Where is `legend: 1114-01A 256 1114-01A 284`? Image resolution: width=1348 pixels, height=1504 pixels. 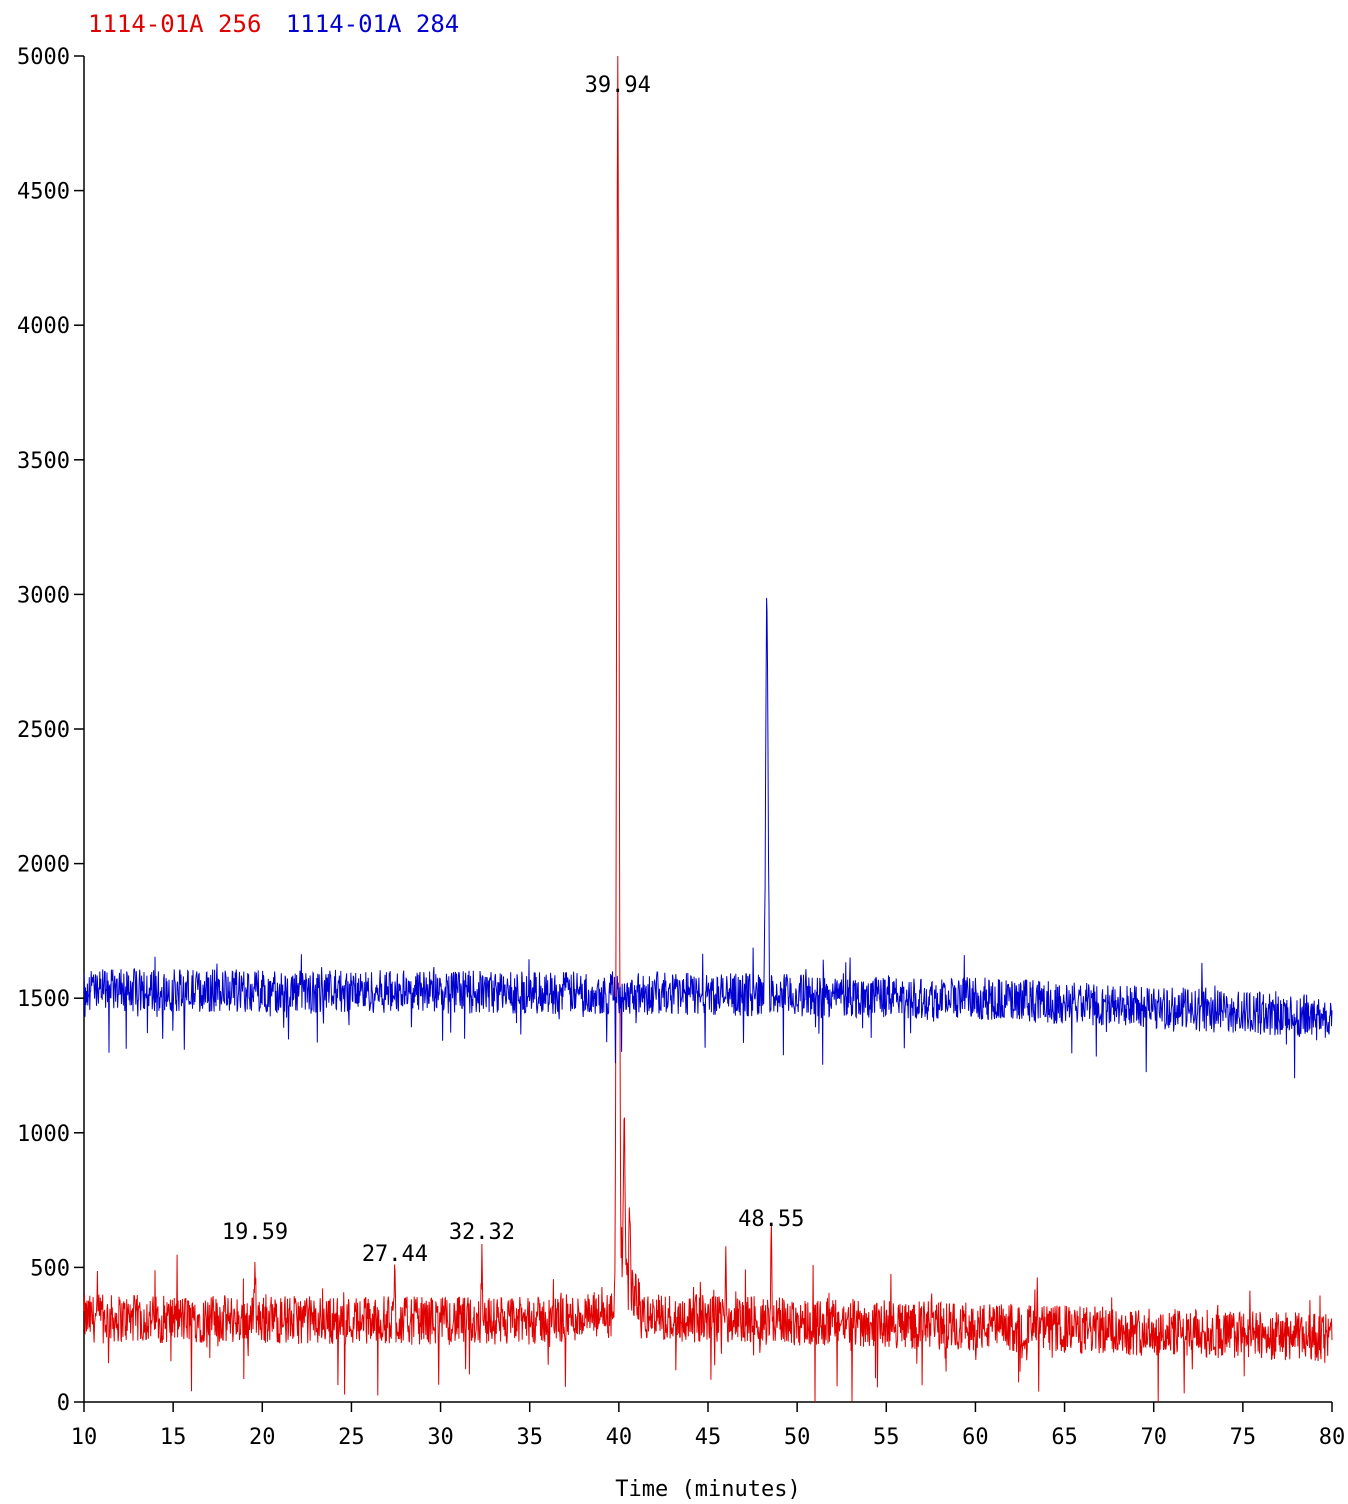 legend: 1114-01A 256 1114-01A 284 is located at coordinates (278, 26).